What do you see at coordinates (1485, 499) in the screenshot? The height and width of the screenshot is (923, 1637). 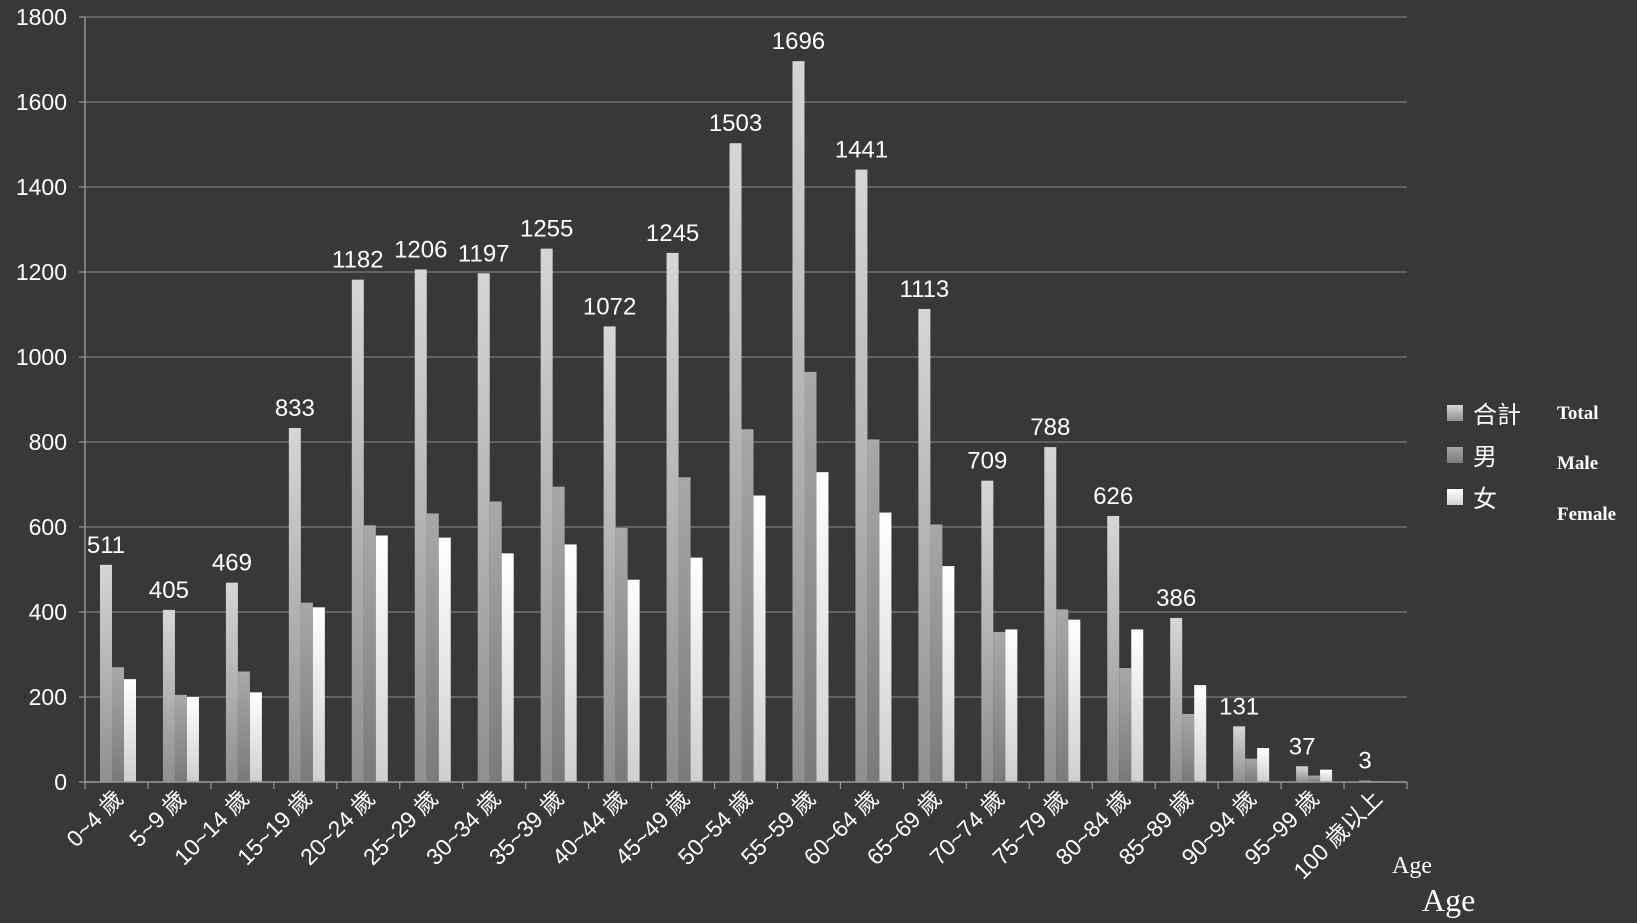 I see `legend-label: 女` at bounding box center [1485, 499].